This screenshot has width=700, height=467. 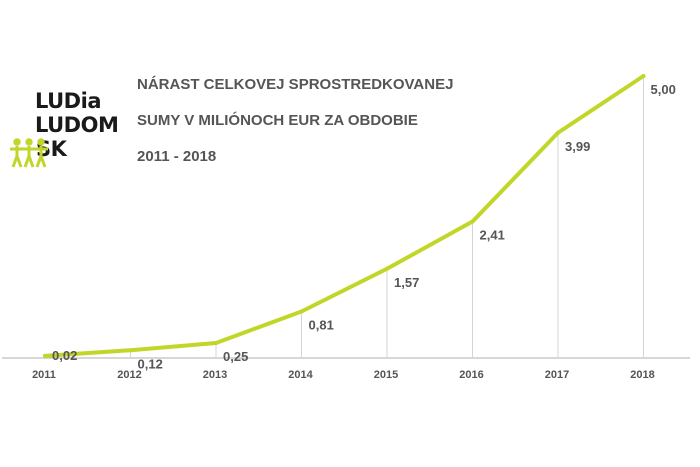 What do you see at coordinates (277, 120) in the screenshot?
I see `title-line-2: SUMY V MILIÓNOCH EUR ZA OBDOBIE` at bounding box center [277, 120].